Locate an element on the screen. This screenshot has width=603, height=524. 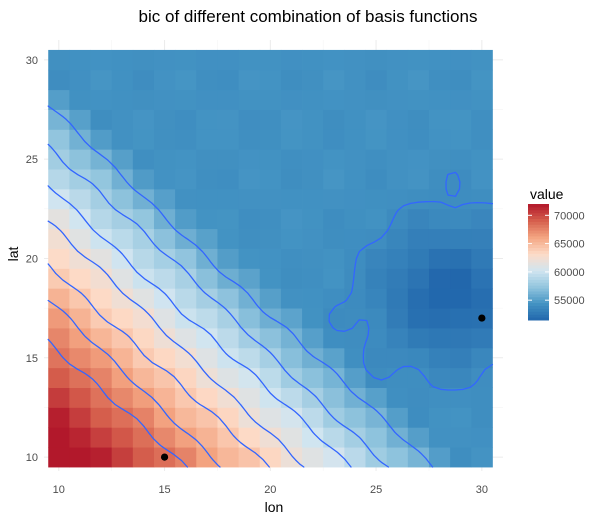
y-axis-title: lat is located at coordinates (13, 254).